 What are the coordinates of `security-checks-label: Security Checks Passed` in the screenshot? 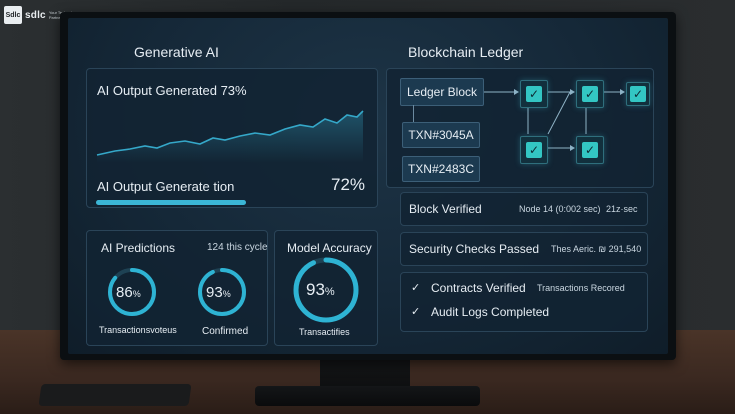 It's located at (474, 249).